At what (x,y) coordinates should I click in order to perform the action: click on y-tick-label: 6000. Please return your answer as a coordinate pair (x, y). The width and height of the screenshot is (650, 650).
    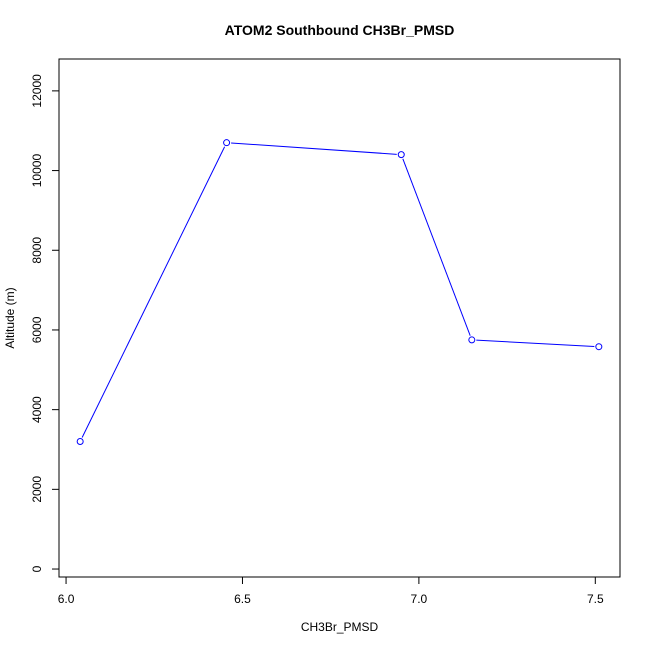
    Looking at the image, I should click on (37, 329).